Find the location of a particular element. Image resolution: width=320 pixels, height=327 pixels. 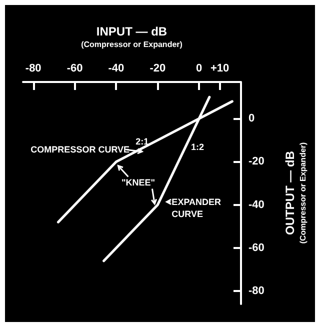

x-tick-label: -40 is located at coordinates (116, 68).